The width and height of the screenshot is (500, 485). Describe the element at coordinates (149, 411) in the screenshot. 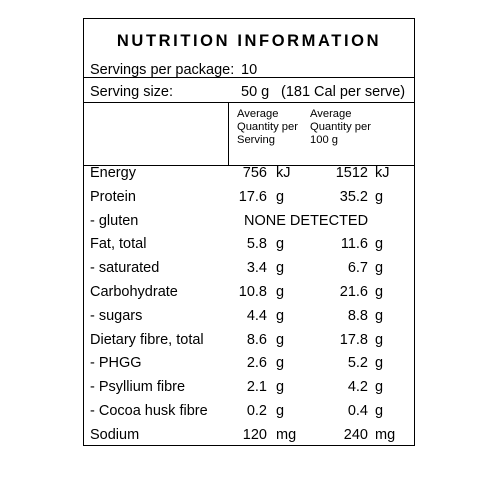

I see `nutrient-name: - Cocoa husk fibre` at that location.